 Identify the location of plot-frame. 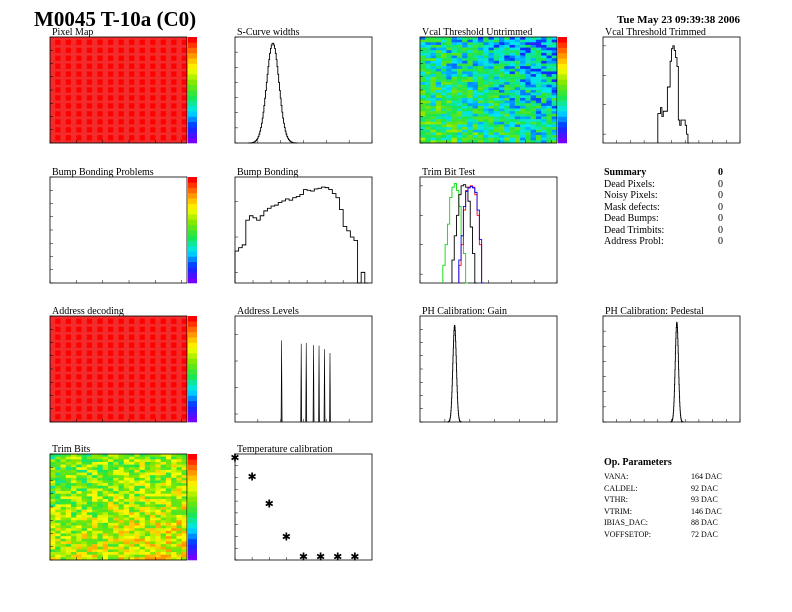
(303, 90).